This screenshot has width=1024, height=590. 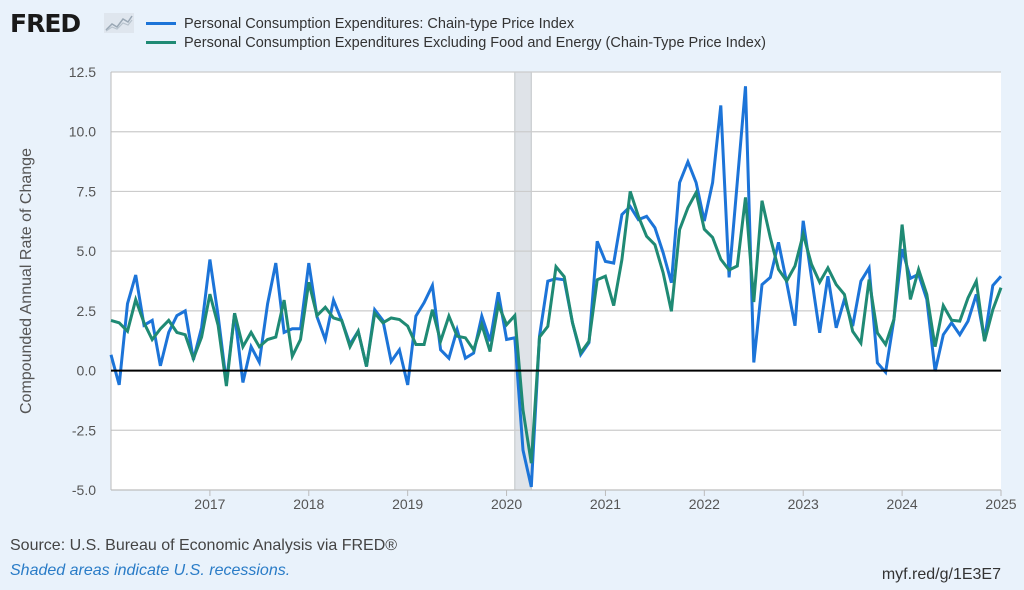 What do you see at coordinates (407, 504) in the screenshot?
I see `x-tick-label: 2019` at bounding box center [407, 504].